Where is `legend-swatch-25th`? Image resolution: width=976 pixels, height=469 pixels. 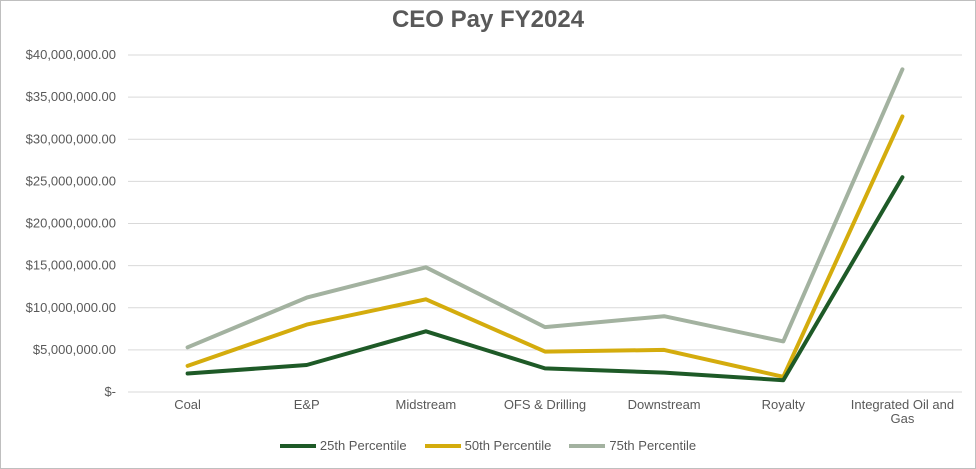 legend-swatch-25th is located at coordinates (297, 445).